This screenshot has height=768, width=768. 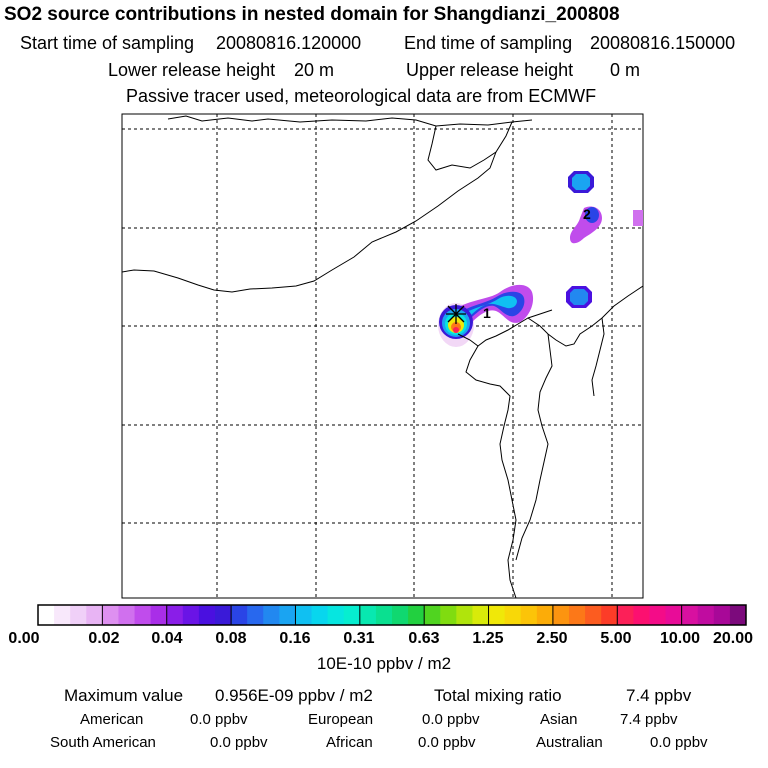 What do you see at coordinates (592, 215) in the screenshot?
I see `source-blob-near-2-inner` at bounding box center [592, 215].